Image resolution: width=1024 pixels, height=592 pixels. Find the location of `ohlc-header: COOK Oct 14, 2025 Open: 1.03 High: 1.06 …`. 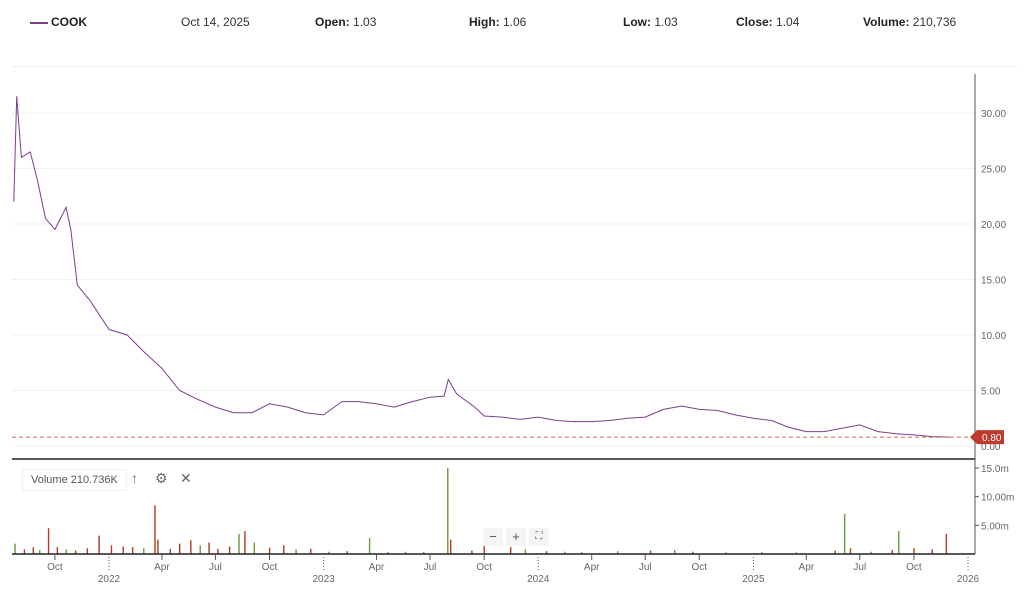

ohlc-header: COOK Oct 14, 2025 Open: 1.03 High: 1.06 … is located at coordinates (512, 22).